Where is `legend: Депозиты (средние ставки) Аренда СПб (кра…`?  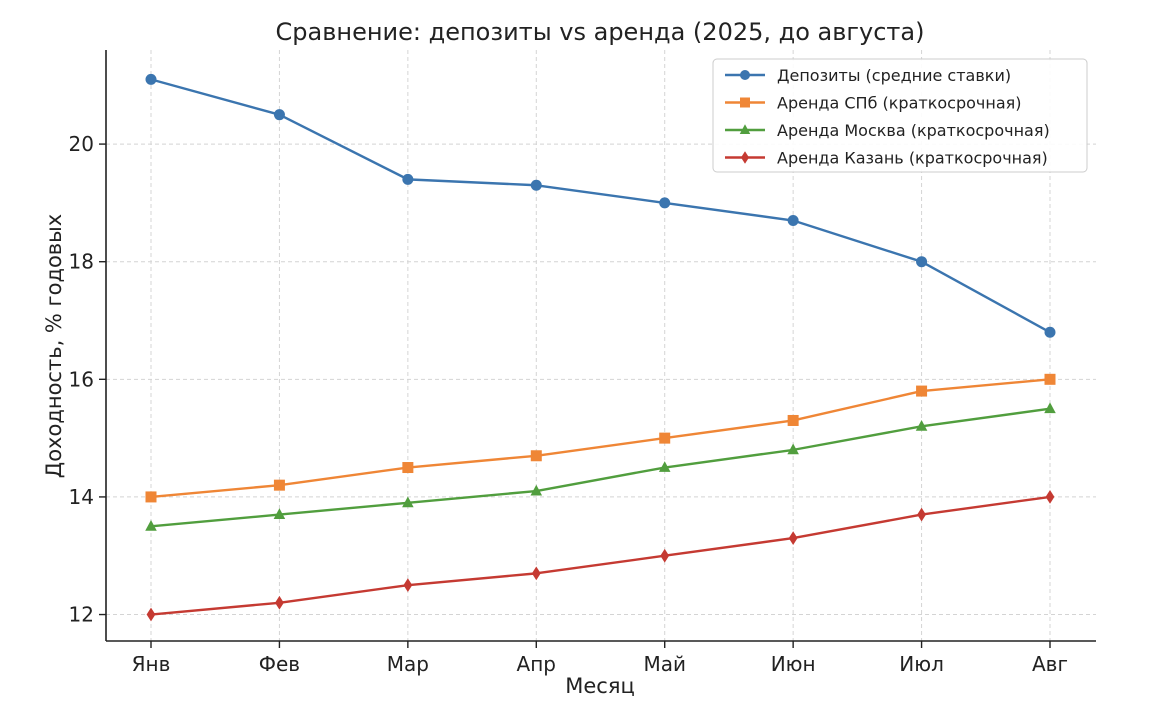 legend: Депозиты (средние ставки) Аренда СПб (кра… is located at coordinates (900, 115).